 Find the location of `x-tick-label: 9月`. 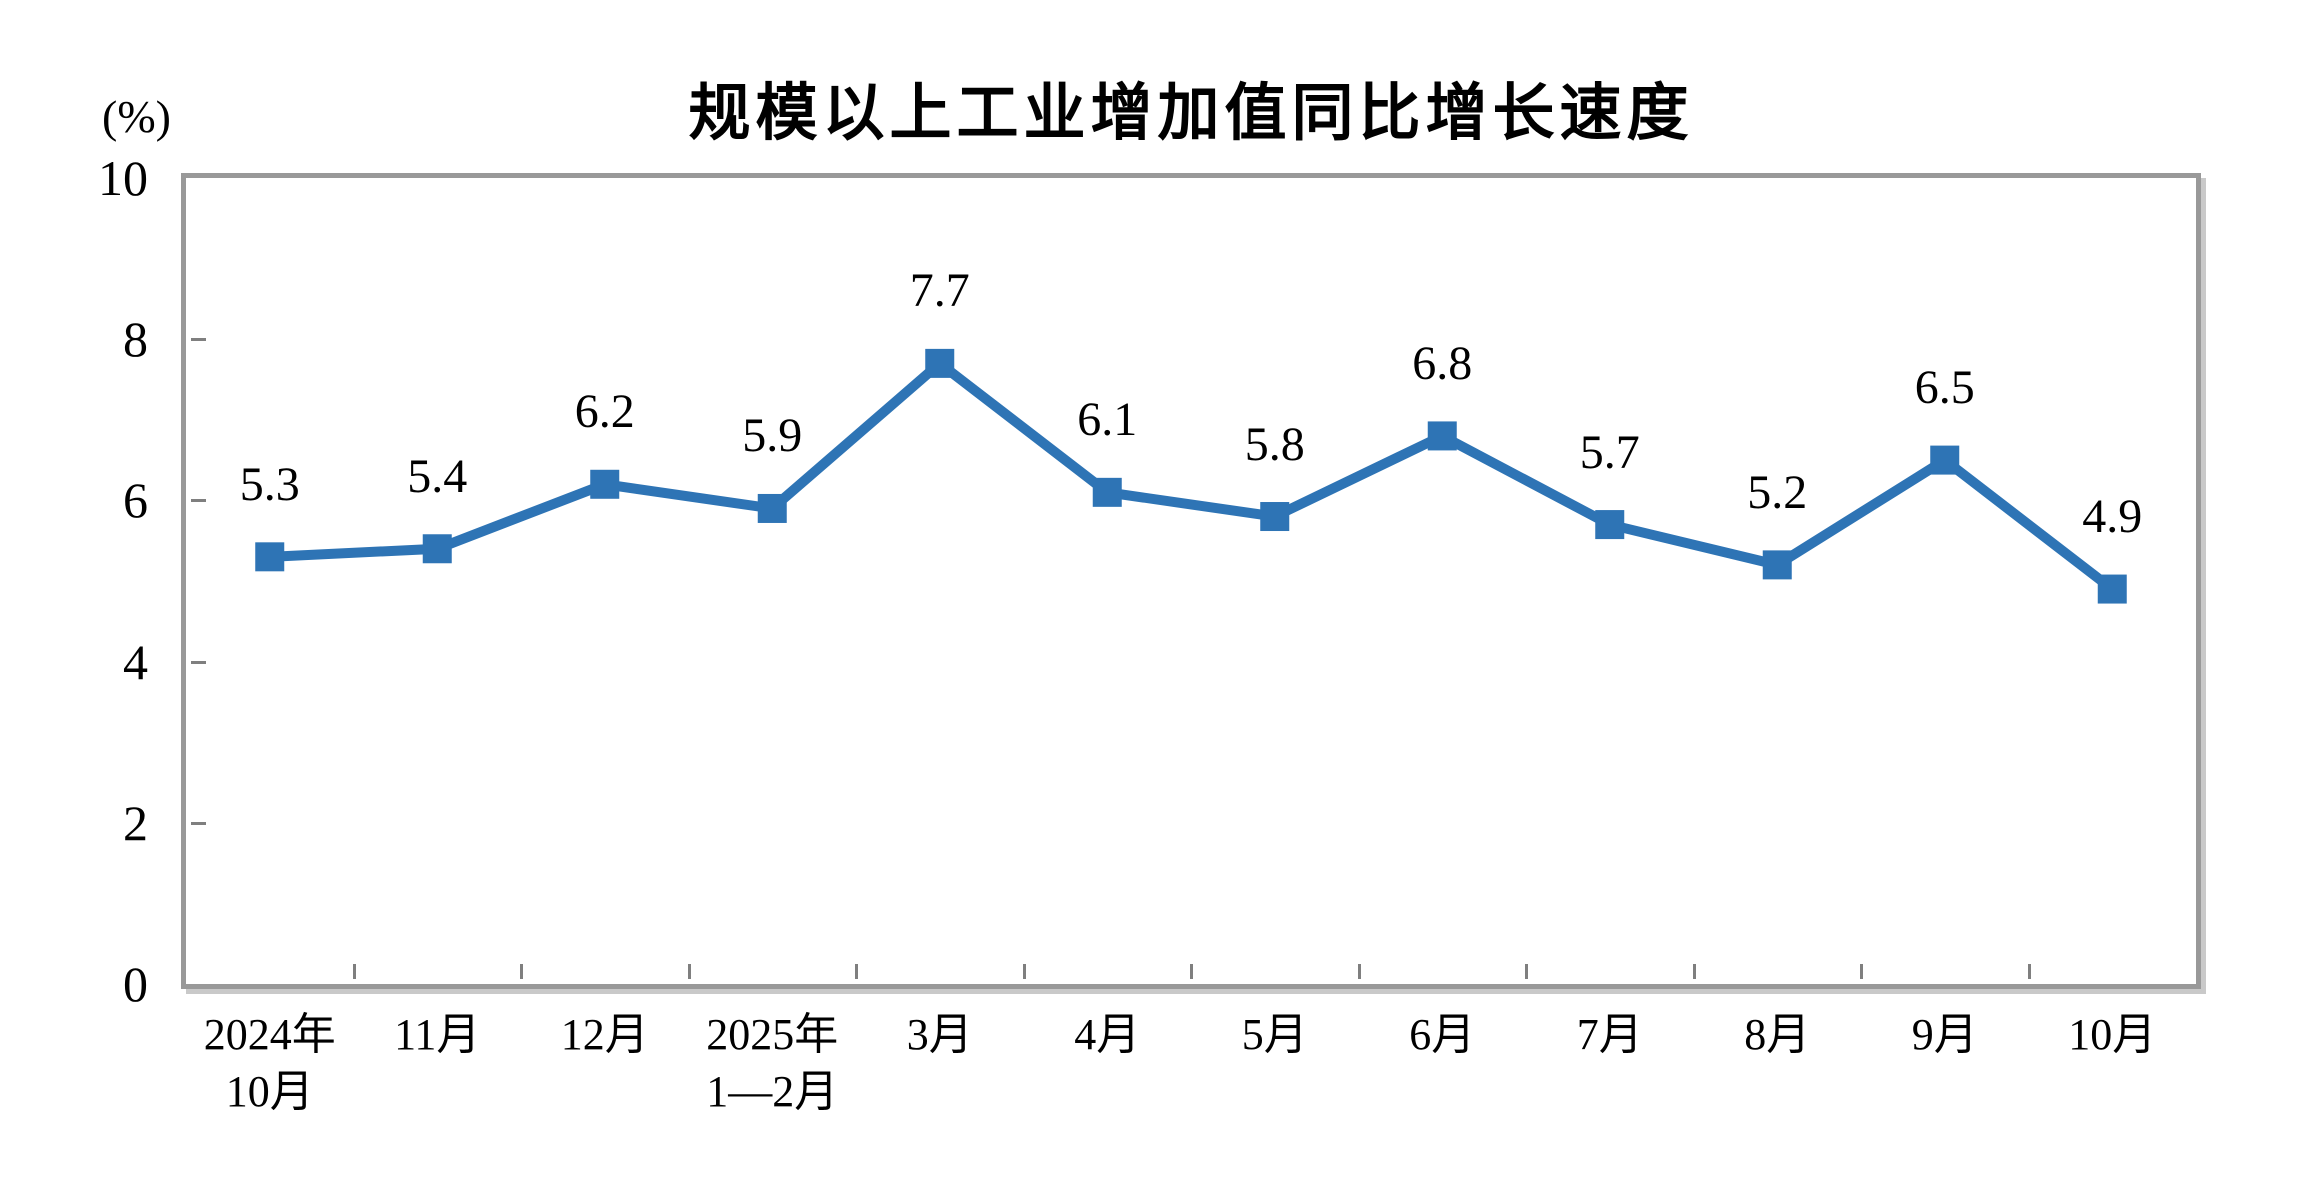

x-tick-label: 9月 is located at coordinates (1945, 1034).